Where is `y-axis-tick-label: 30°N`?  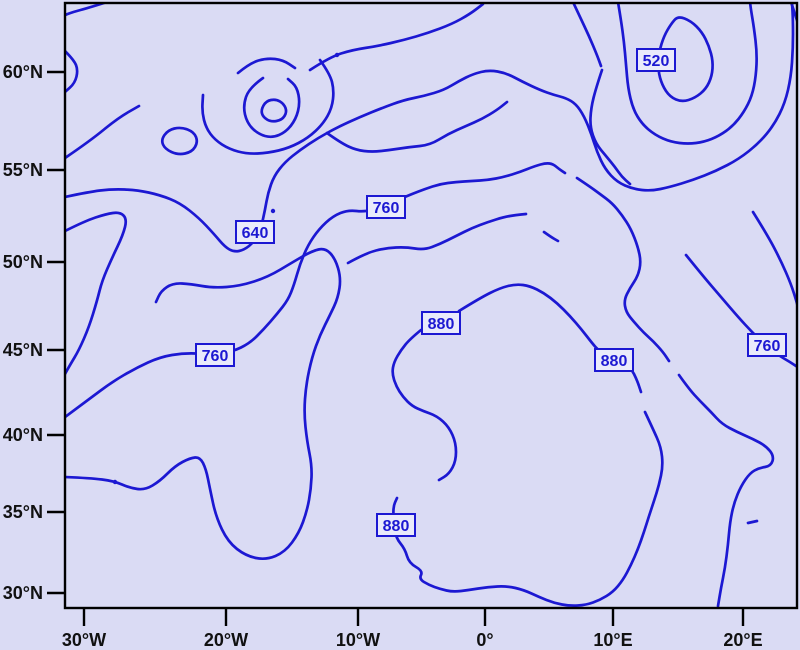 y-axis-tick-label: 30°N is located at coordinates (23, 593).